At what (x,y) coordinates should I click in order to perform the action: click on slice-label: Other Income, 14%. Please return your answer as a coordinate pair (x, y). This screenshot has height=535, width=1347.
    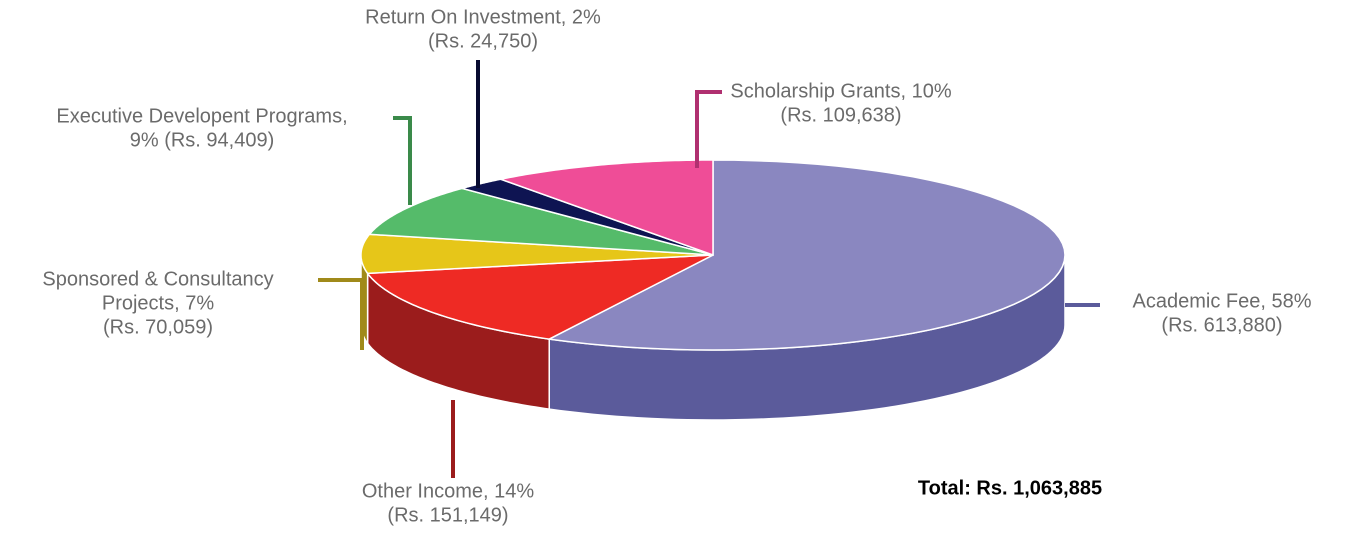
    Looking at the image, I should click on (448, 491).